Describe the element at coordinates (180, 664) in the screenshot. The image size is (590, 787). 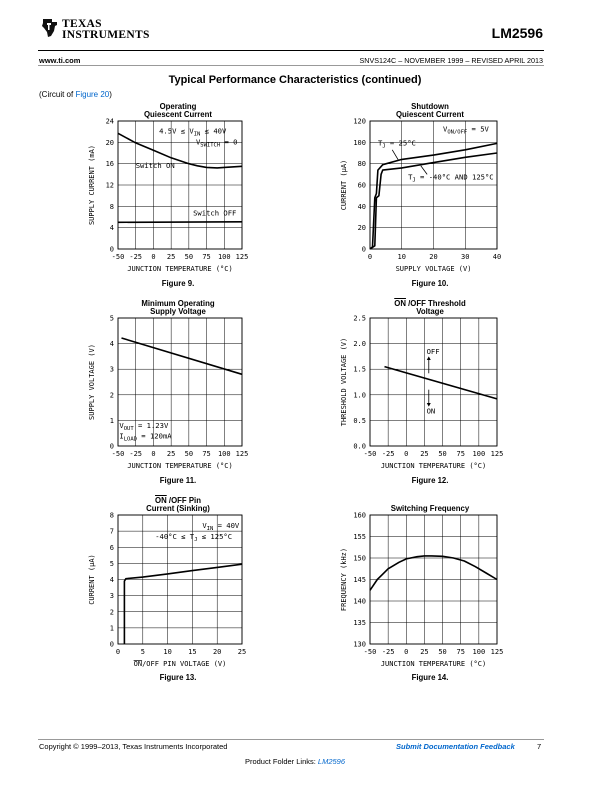
I see `fig13-xlabel: ON/OFF PIN VOLTAGE (V)` at that location.